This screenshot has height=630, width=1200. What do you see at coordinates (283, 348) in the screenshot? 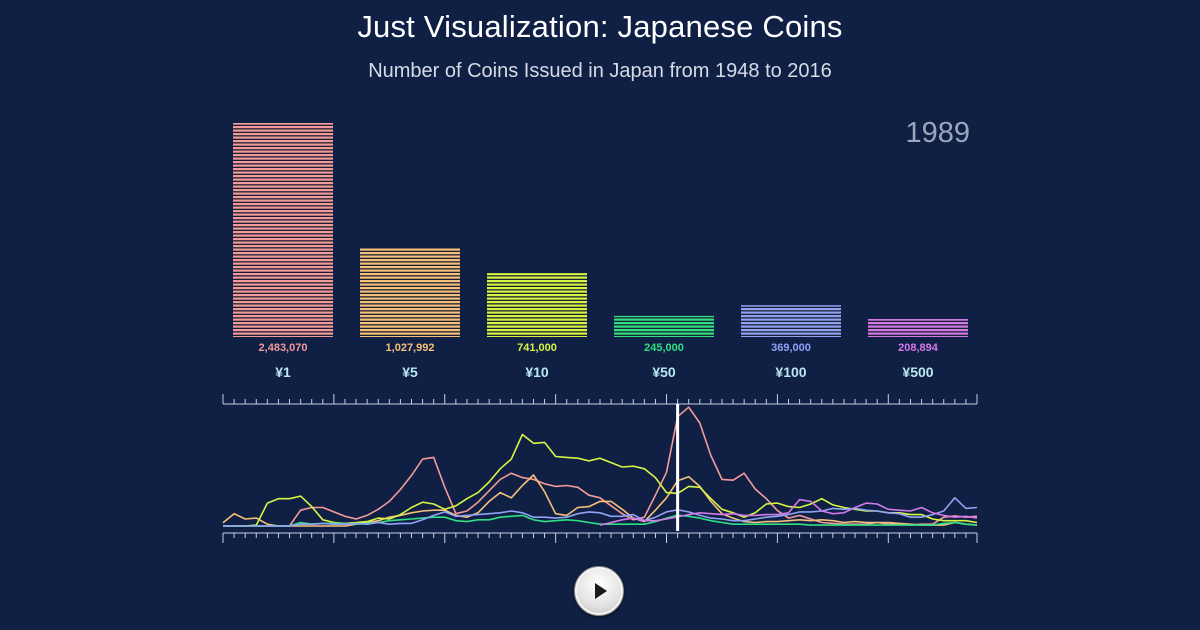
I see `bar-value-label: 2,483,070` at bounding box center [283, 348].